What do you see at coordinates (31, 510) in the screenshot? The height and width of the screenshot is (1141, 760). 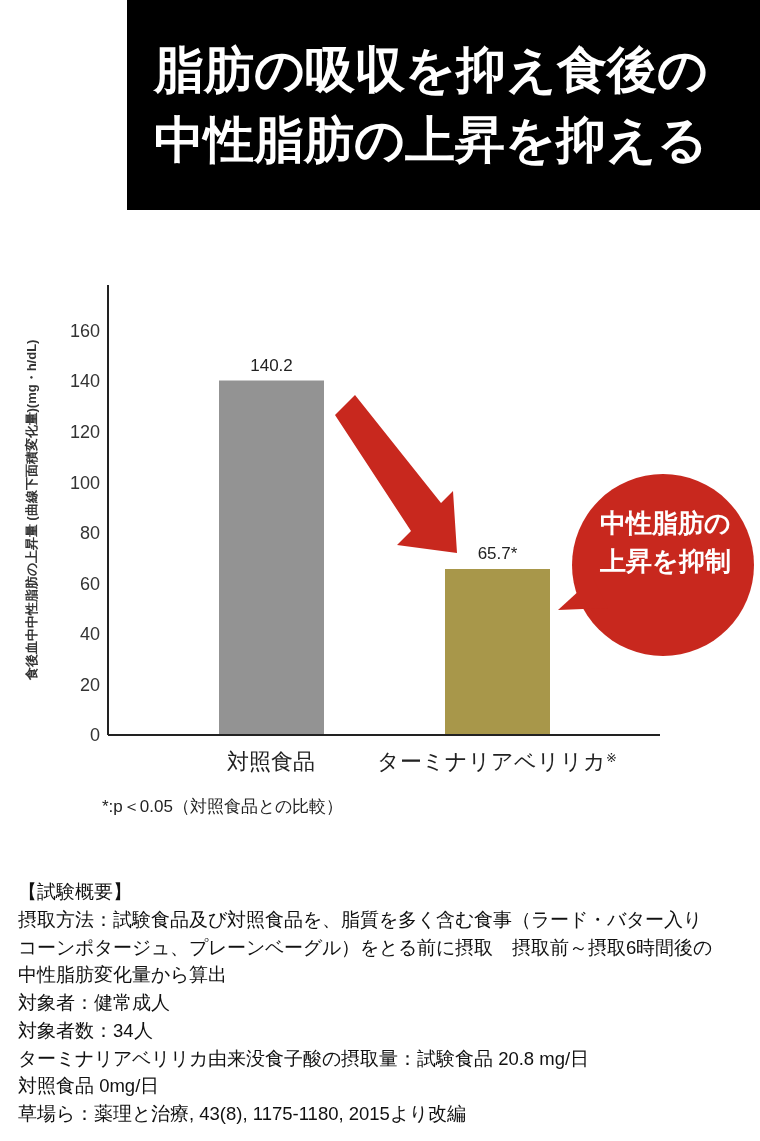 I see `y-axis-title: 食後血中中性脂肪の上昇量 (曲線下面積変化量)(mg・h/dL)` at bounding box center [31, 510].